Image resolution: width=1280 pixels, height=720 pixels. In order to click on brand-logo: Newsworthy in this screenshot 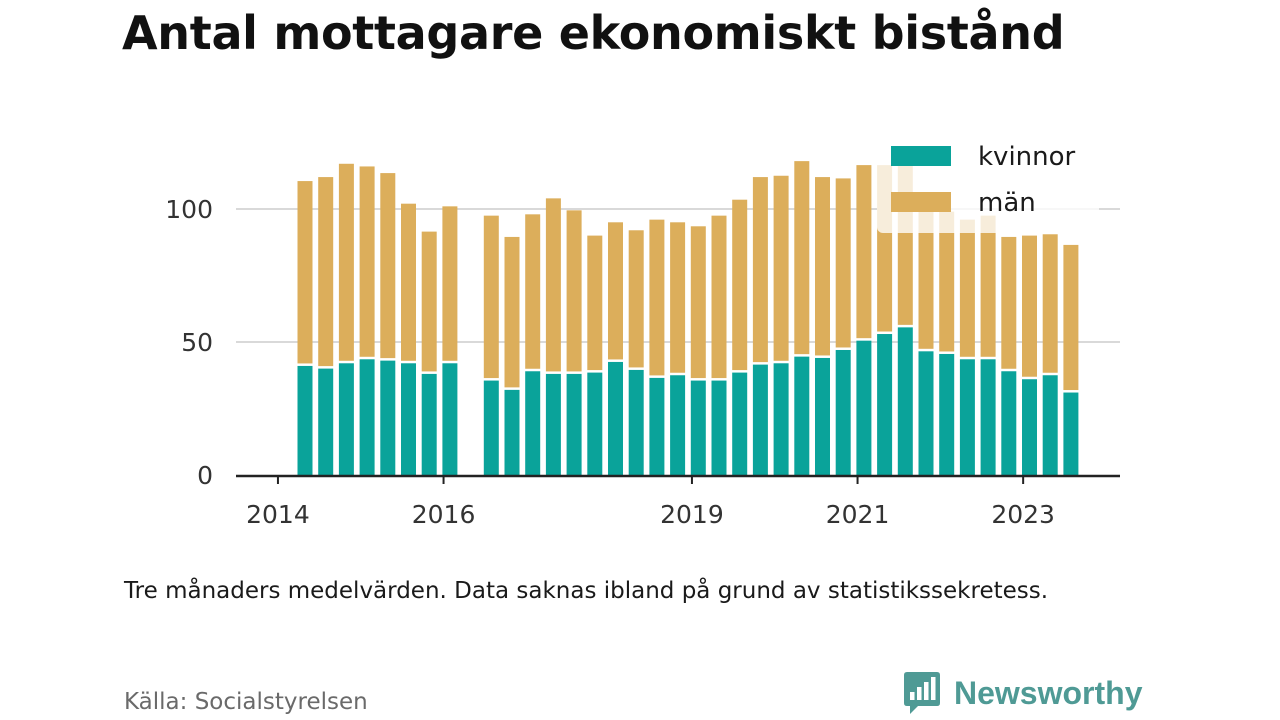, I will do `click(1022, 693)`.